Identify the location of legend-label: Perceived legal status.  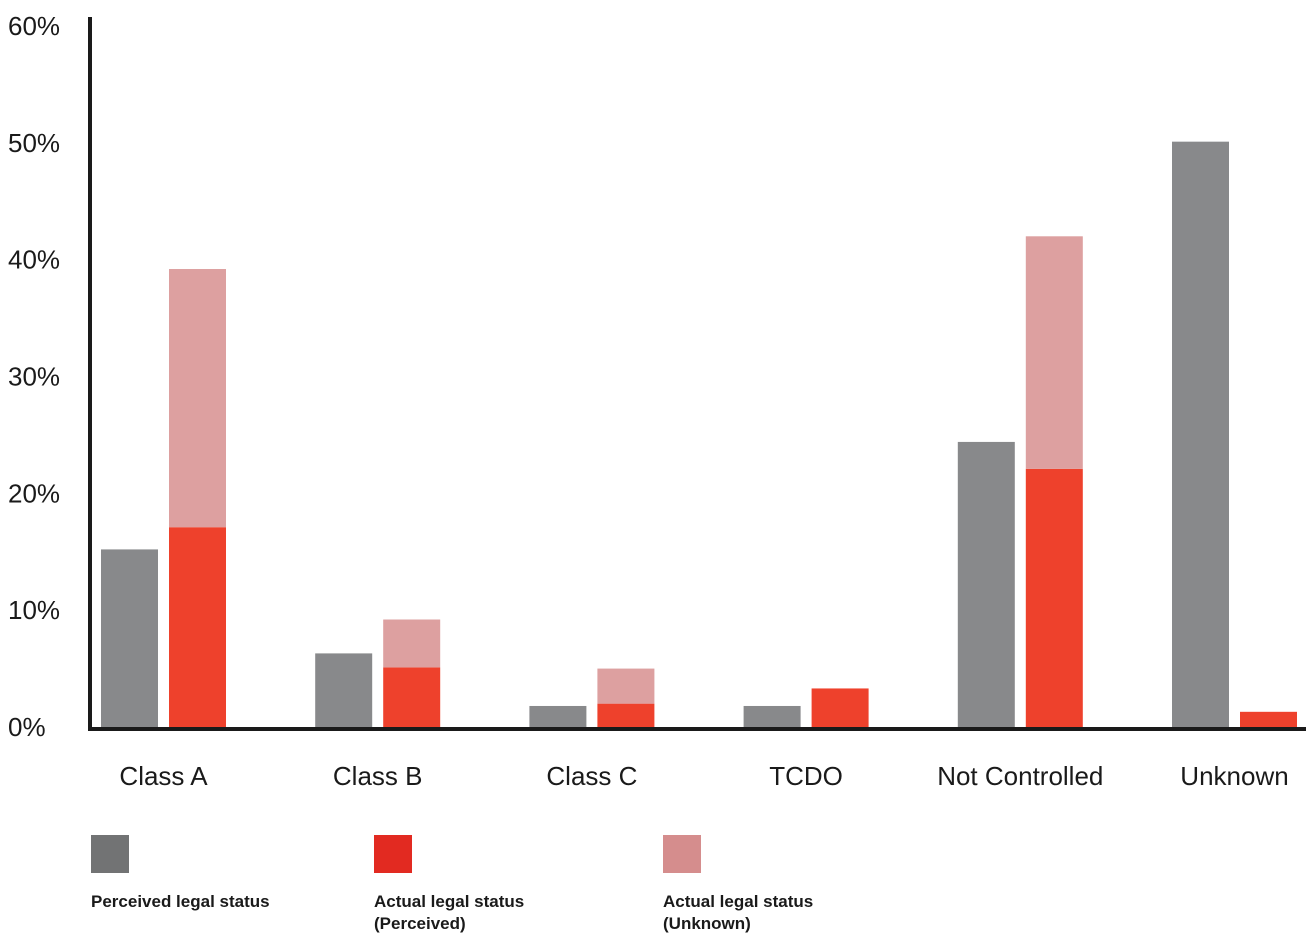
(180, 901).